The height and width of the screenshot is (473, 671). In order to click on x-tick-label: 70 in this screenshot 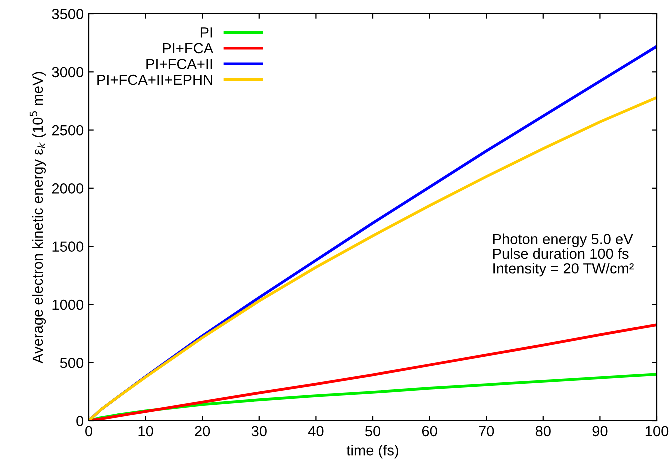, I will do `click(486, 431)`.